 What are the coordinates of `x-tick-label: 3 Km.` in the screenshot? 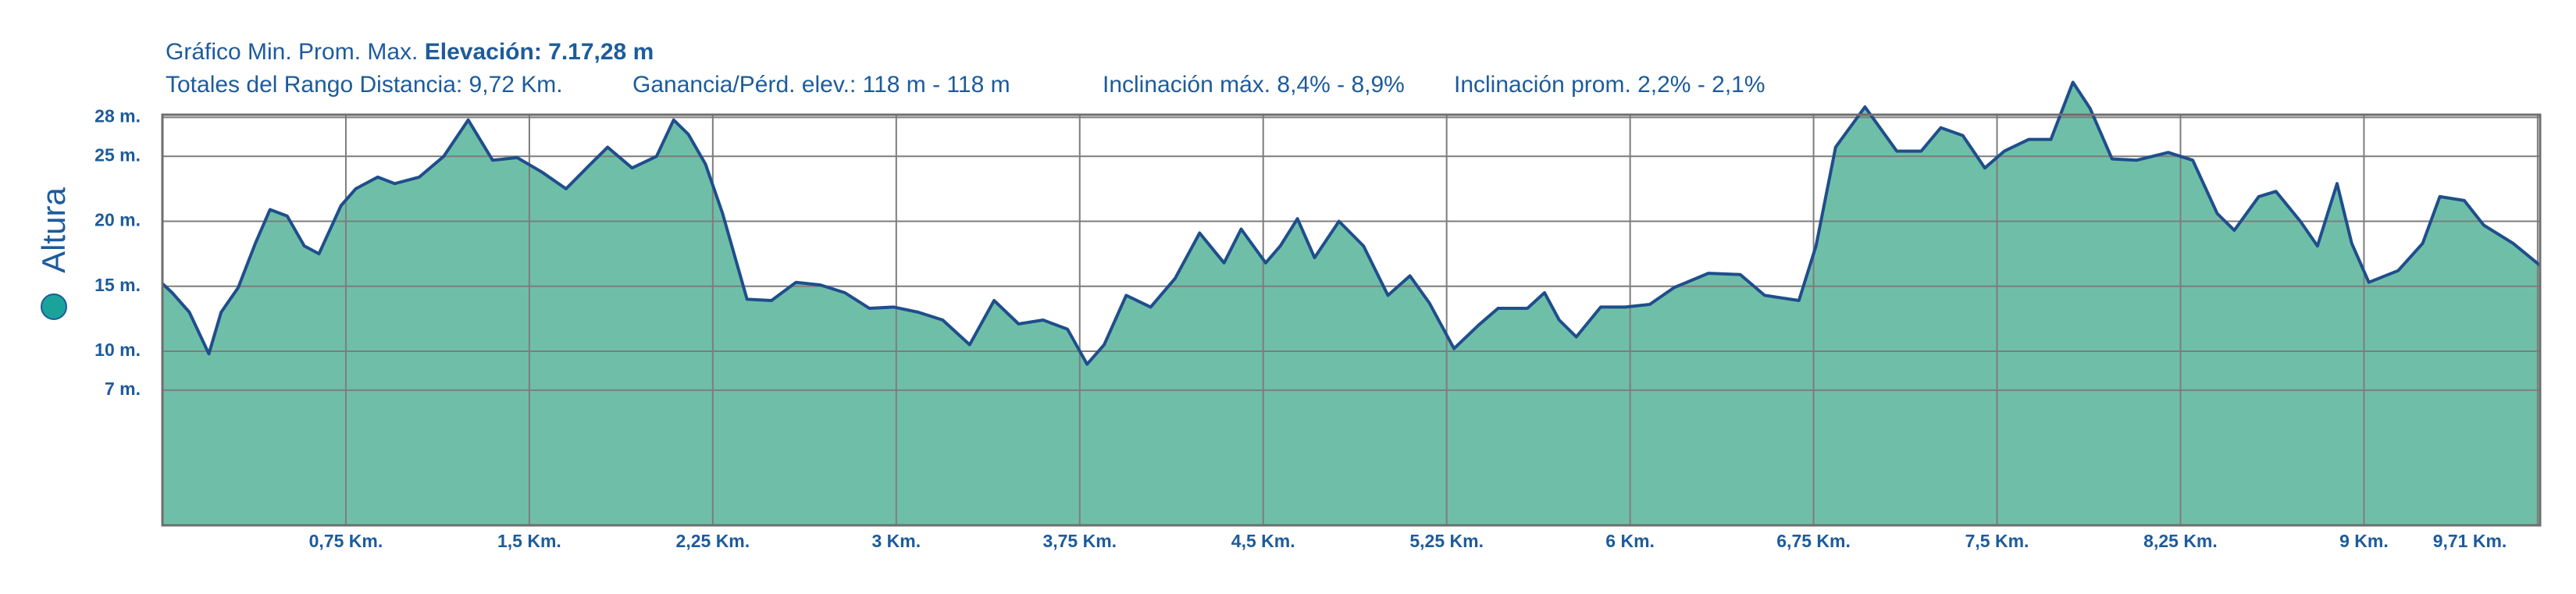 It's located at (896, 541).